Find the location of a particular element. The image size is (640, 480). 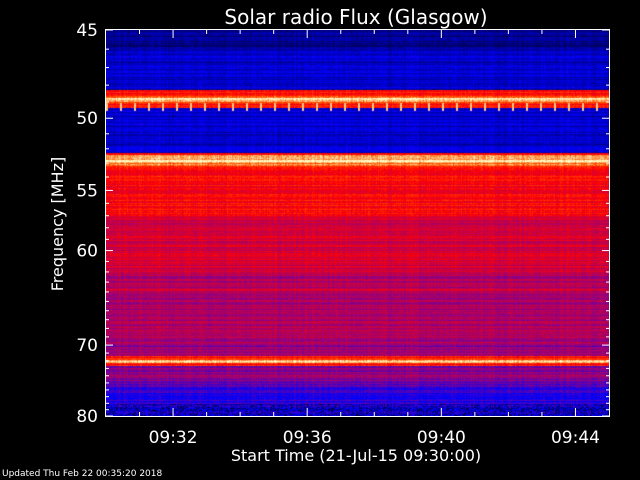

x-tick-label: 09:40 is located at coordinates (441, 438).